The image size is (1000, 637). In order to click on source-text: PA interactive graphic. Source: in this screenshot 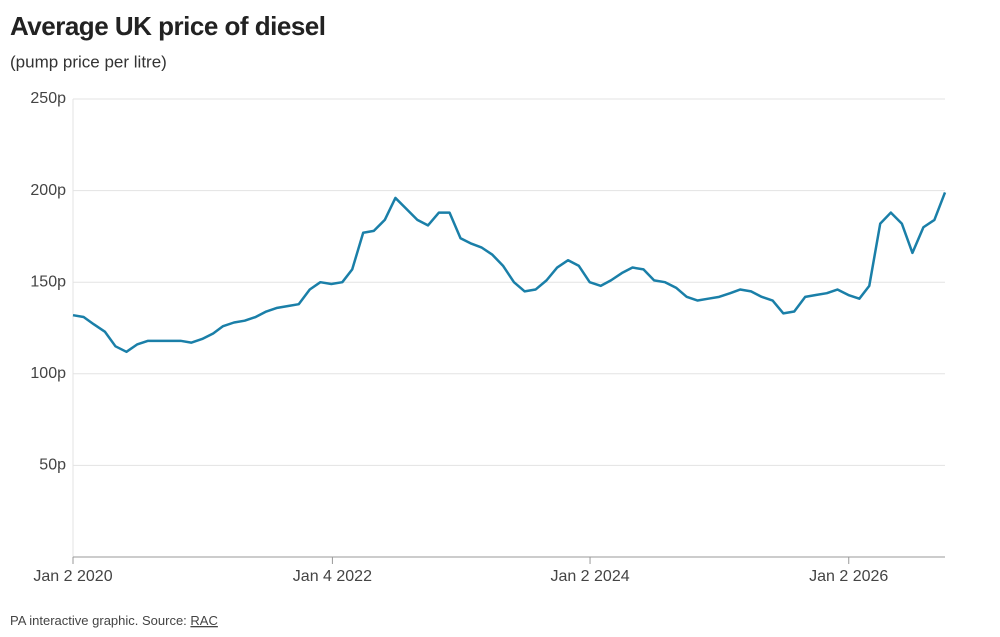, I will do `click(100, 620)`.